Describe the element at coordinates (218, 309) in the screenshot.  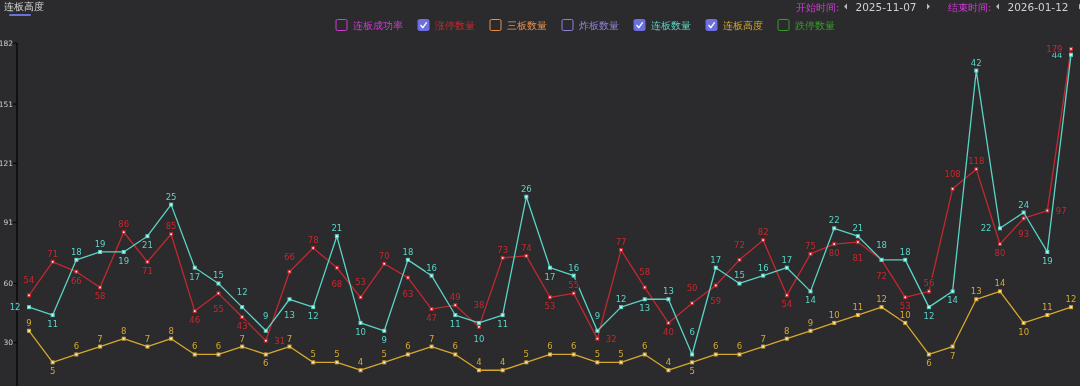
I see `data-label: 55` at that location.